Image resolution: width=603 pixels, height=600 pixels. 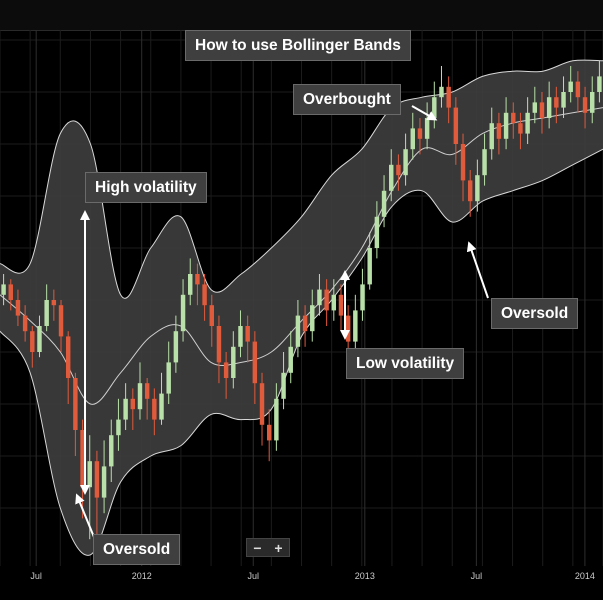 What do you see at coordinates (347, 99) in the screenshot?
I see `overbought-label: Overbought` at bounding box center [347, 99].